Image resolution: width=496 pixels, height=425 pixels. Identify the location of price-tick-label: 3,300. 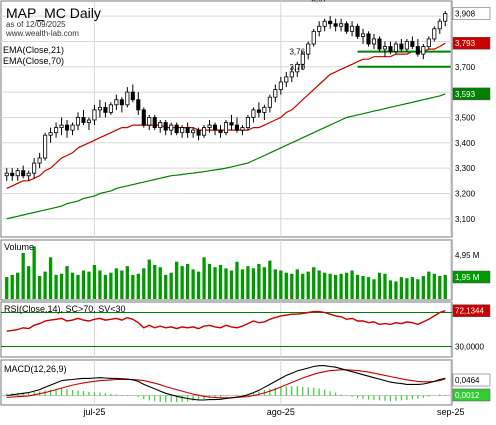
(465, 168).